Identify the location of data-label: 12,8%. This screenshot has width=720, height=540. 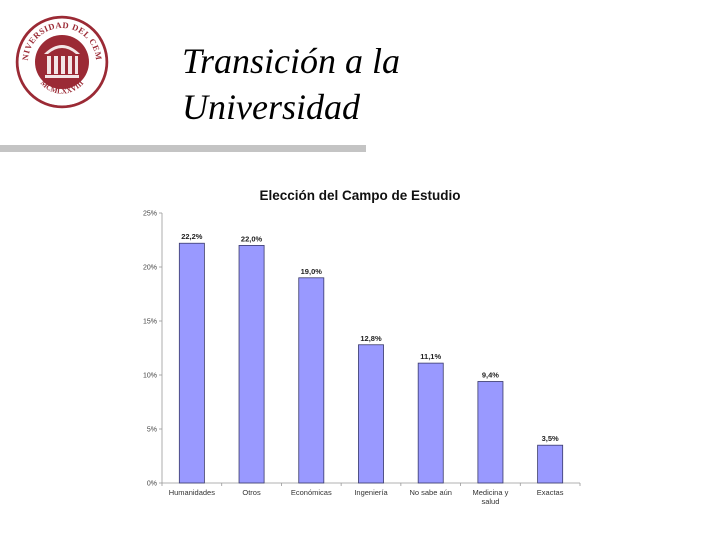
(371, 338).